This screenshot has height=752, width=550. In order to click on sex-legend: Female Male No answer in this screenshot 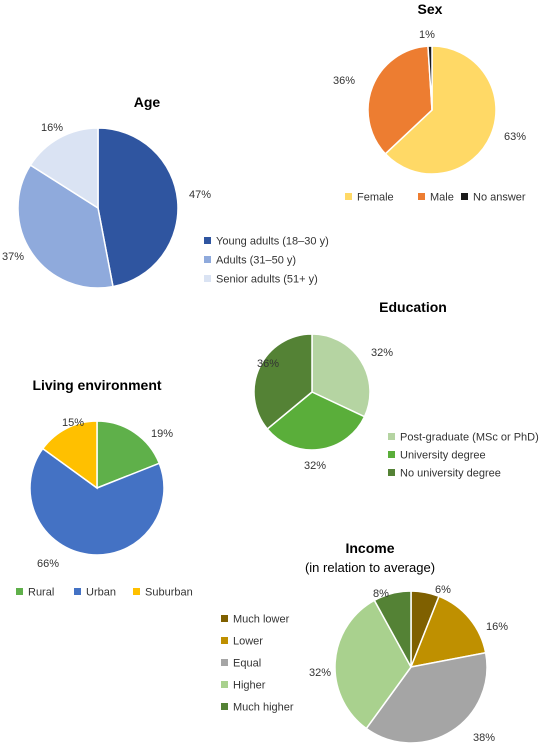, I will do `click(435, 198)`.